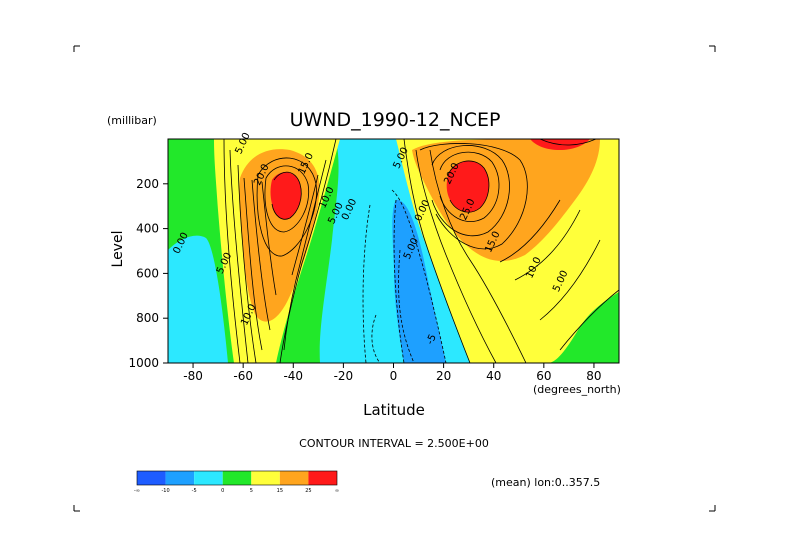 This screenshot has height=558, width=789. What do you see at coordinates (222, 491) in the screenshot?
I see `colorbar-label: 0` at bounding box center [222, 491].